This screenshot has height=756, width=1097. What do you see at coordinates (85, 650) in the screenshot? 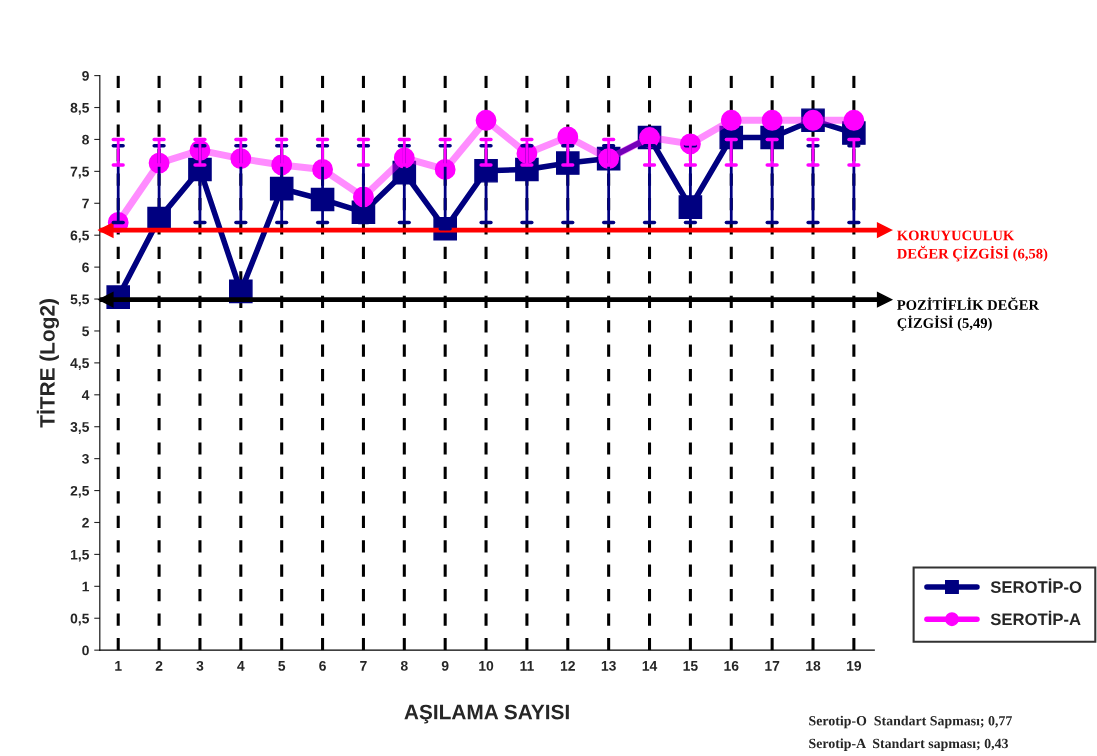
I see `y-tick-label: 0` at bounding box center [85, 650].